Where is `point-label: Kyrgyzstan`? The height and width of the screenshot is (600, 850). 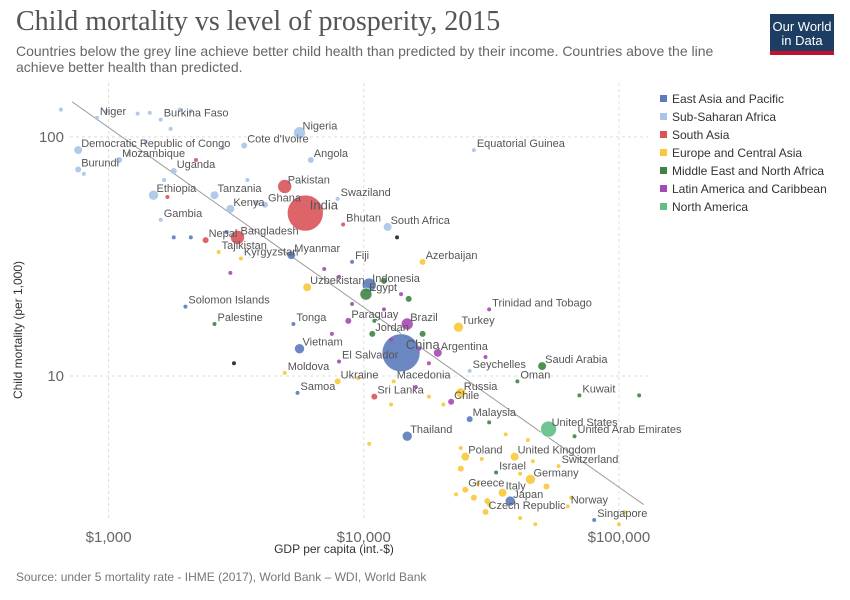
point-label: Kyrgyzstan is located at coordinates (271, 252).